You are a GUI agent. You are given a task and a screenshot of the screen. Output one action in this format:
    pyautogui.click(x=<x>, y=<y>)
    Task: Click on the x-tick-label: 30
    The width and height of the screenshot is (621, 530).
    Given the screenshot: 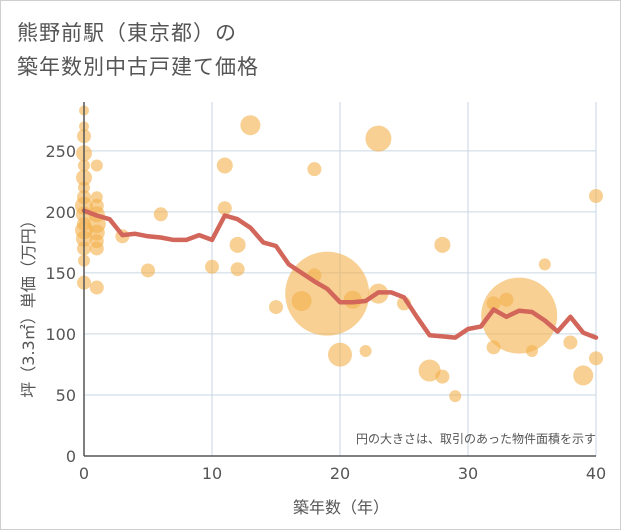 What is the action you would take?
    pyautogui.click(x=468, y=473)
    